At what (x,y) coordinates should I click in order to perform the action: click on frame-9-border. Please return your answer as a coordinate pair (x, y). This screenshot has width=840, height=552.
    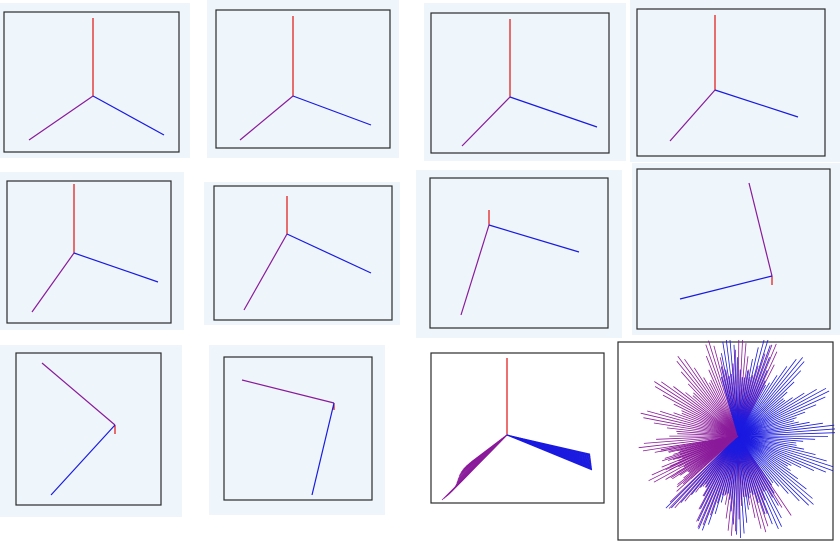
    Looking at the image, I should click on (88, 429).